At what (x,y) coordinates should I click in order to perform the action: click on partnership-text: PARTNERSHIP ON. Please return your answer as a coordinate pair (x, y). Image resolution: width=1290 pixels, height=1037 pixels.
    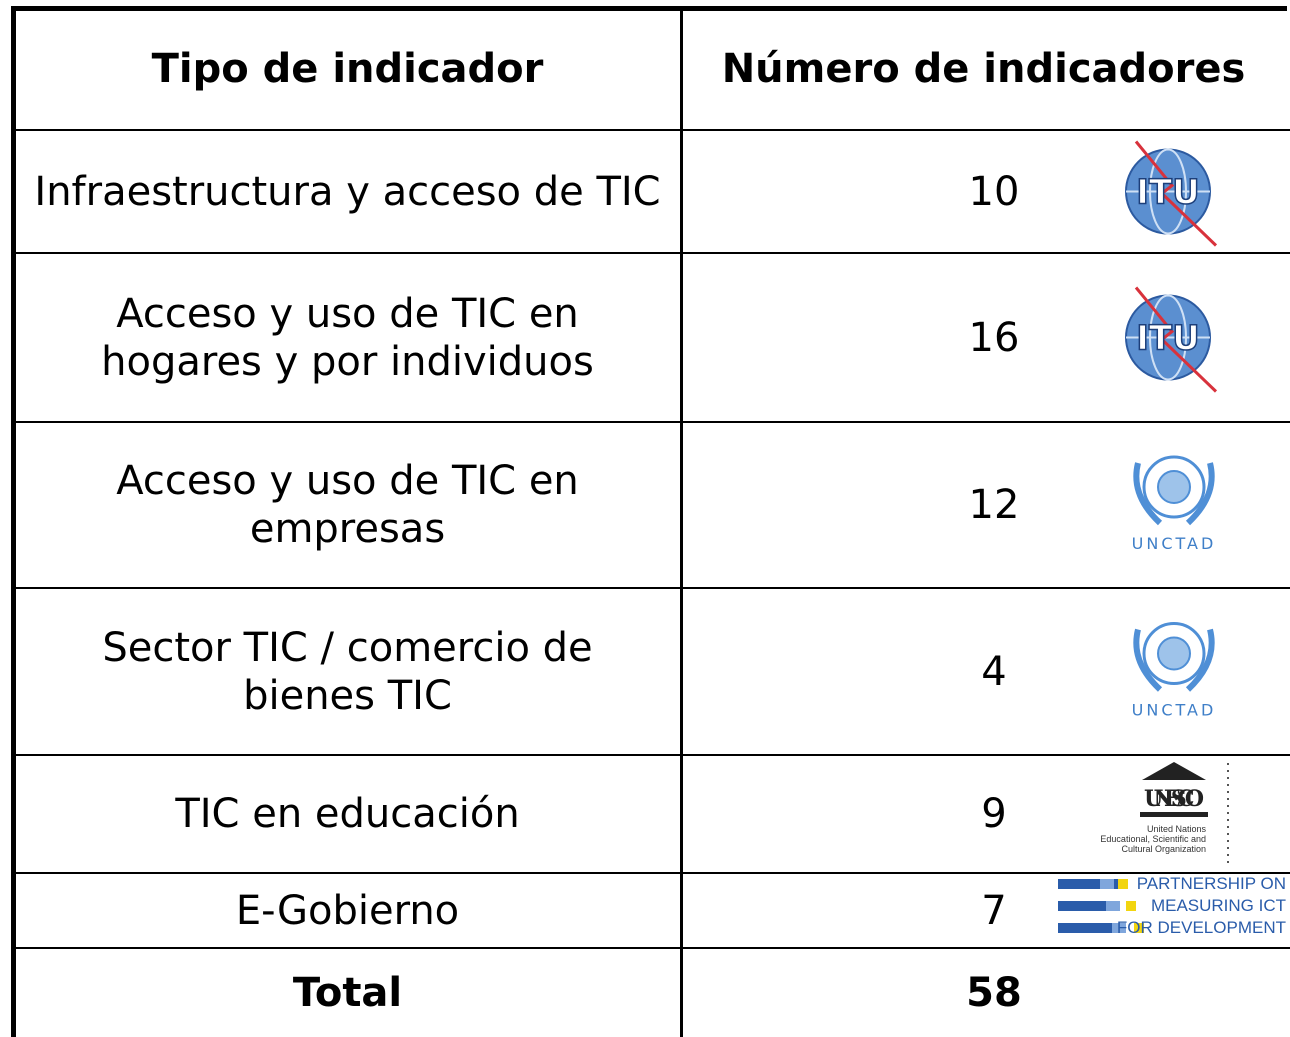
    Looking at the image, I should click on (1211, 884).